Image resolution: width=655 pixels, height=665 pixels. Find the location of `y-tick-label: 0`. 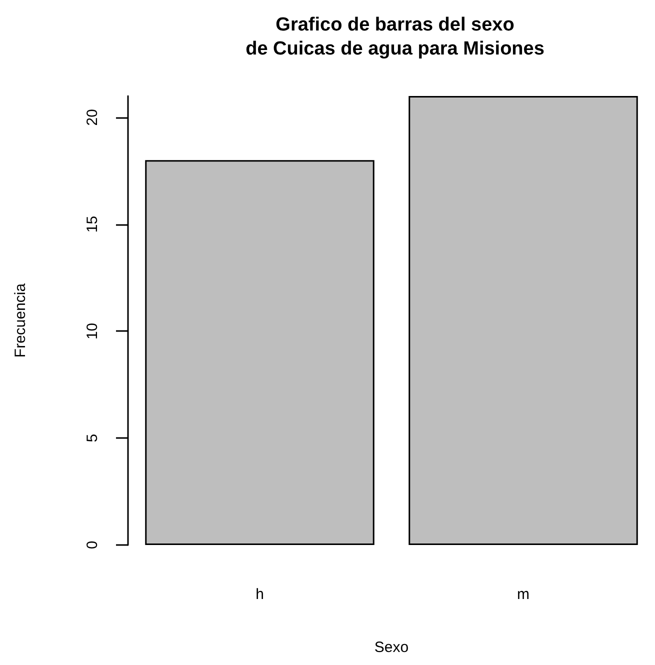

y-tick-label: 0 is located at coordinates (92, 545).